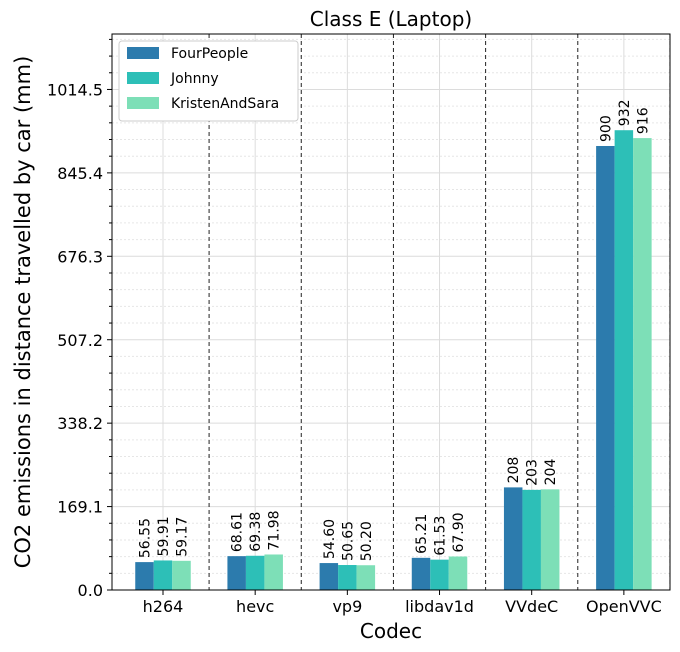  I want to click on x-tick-label: h264, so click(163, 606).